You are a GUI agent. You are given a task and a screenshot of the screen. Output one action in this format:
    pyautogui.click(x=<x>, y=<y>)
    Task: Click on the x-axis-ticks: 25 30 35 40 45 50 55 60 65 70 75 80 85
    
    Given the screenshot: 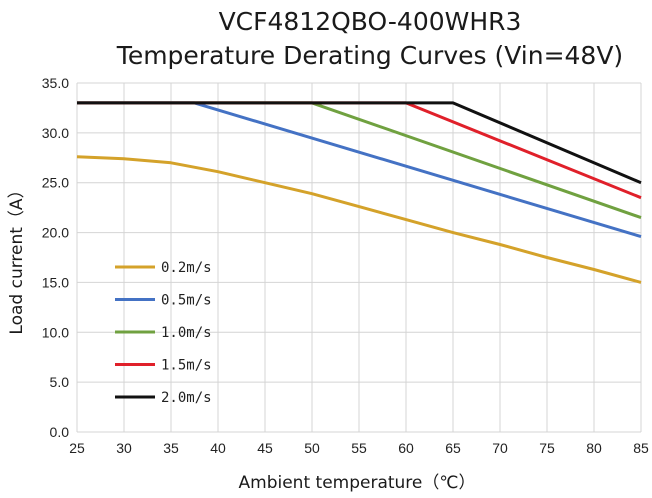 What is the action you would take?
    pyautogui.click(x=359, y=448)
    